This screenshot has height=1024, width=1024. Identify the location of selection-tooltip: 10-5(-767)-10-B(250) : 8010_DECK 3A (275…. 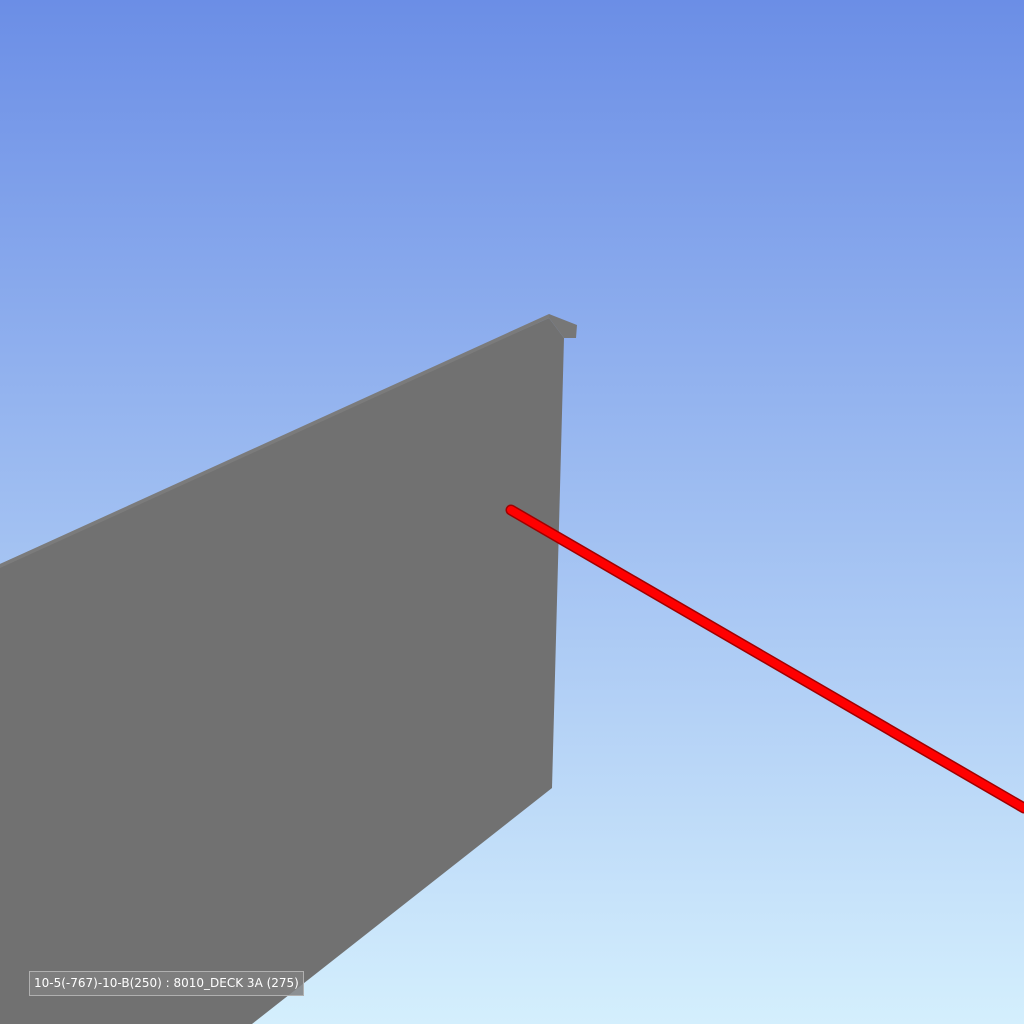
(166, 983).